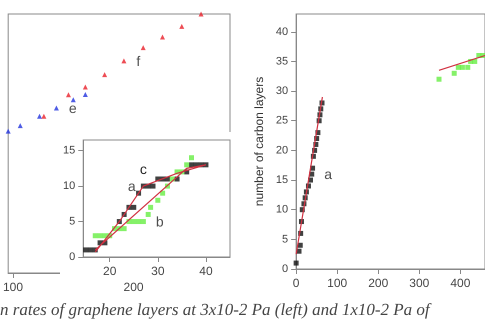  Describe the element at coordinates (259, 141) in the screenshot. I see `y-axis-title: number of carbon layers` at that location.